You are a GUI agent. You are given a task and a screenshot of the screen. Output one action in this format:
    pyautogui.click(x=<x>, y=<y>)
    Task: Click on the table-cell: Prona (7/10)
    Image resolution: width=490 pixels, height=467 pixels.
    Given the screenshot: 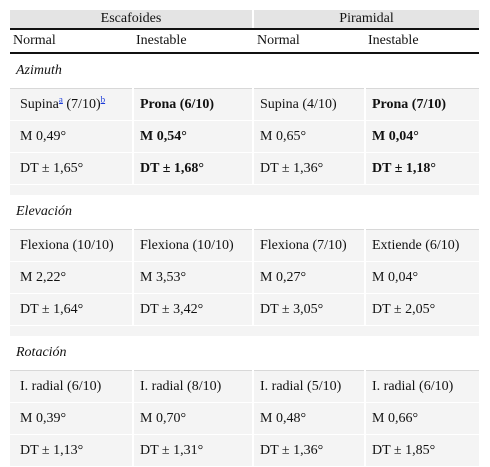 What is the action you would take?
    pyautogui.click(x=422, y=104)
    